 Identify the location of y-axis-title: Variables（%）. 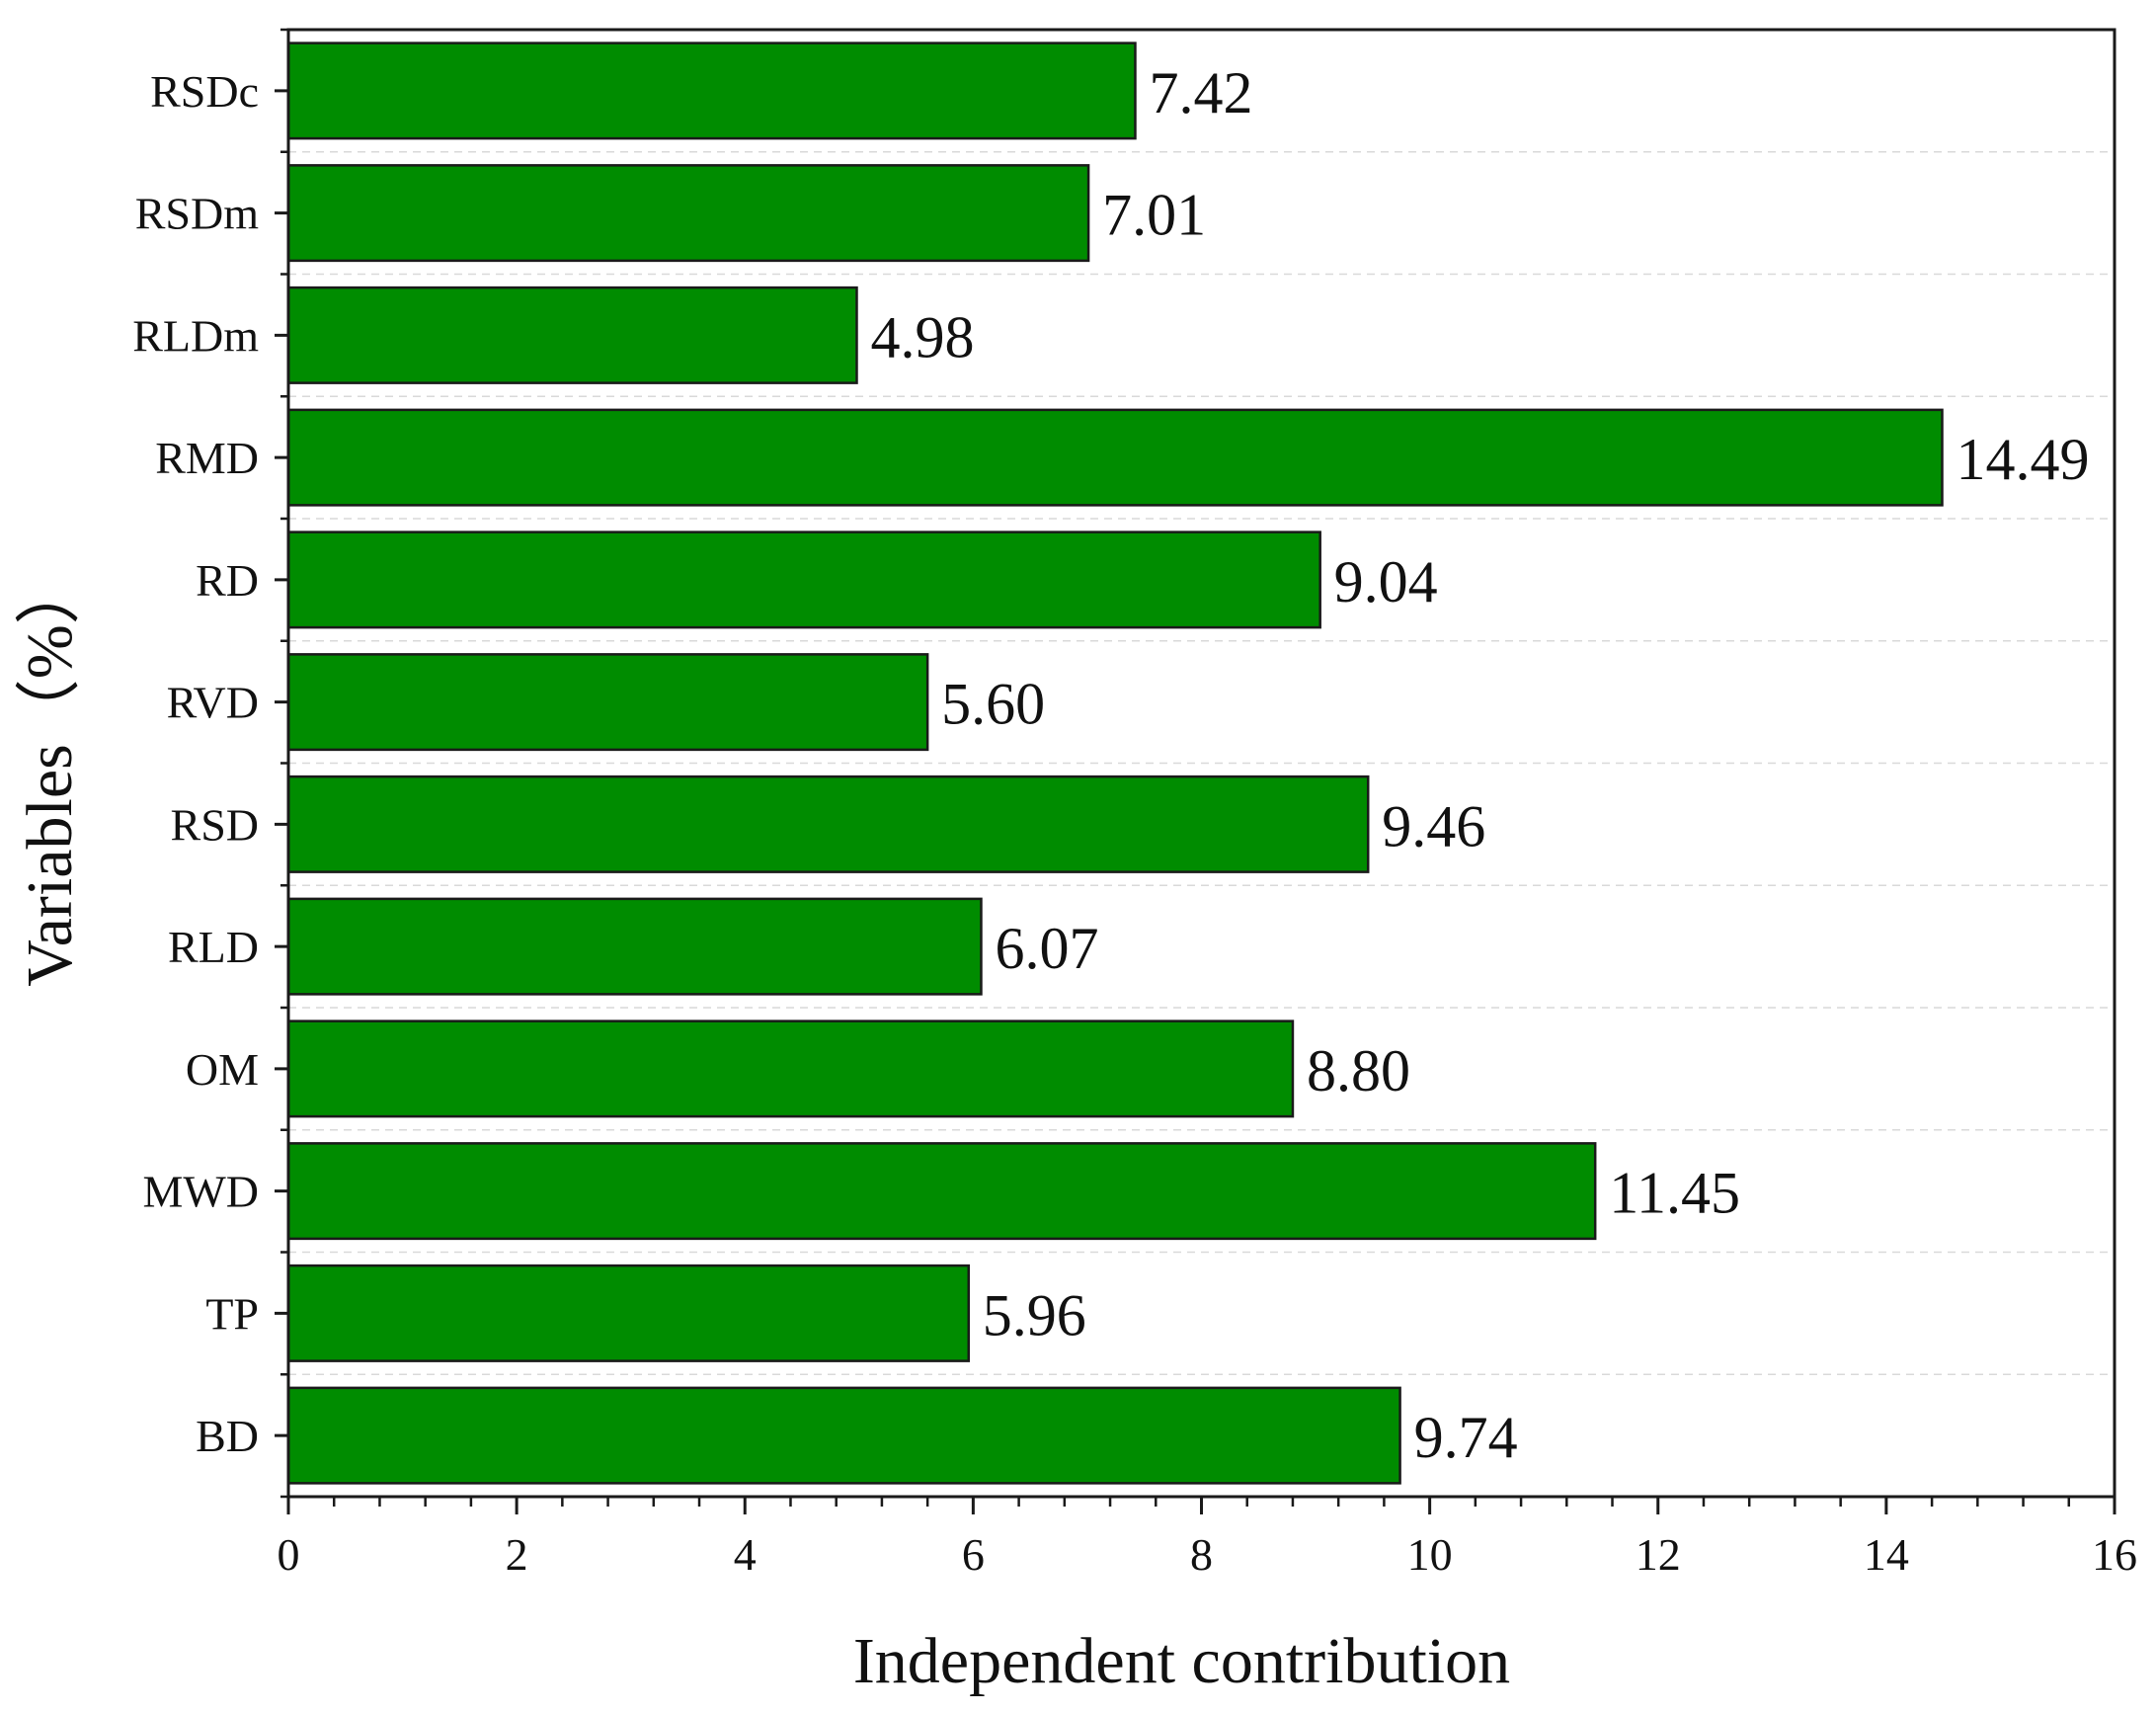
(50, 773).